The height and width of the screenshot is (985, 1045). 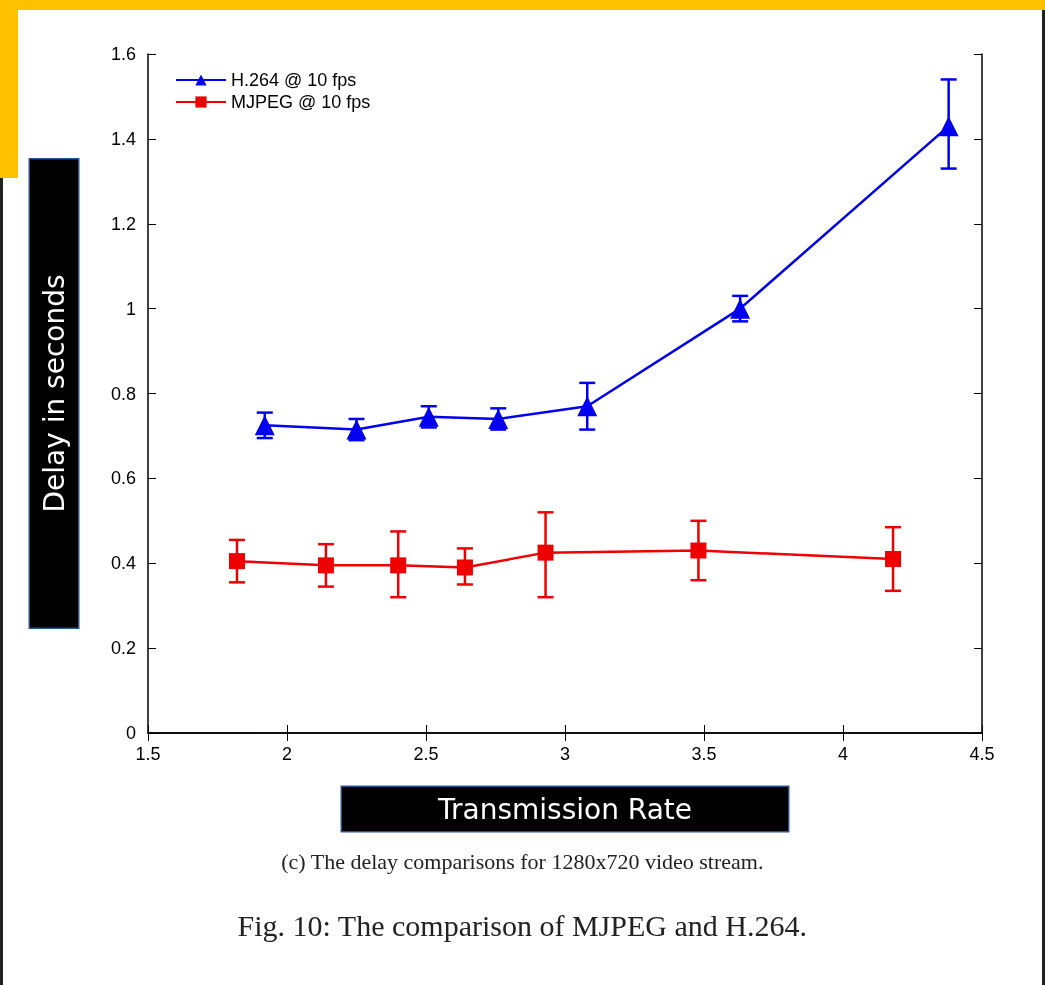 I want to click on x-tick-label: 4.5, so click(x=982, y=754).